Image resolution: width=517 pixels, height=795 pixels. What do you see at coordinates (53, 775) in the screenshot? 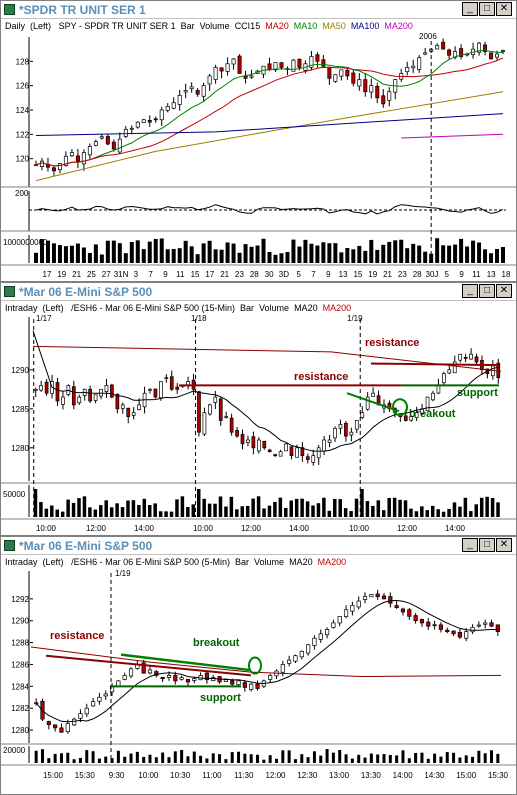
I see `x-tick-label: 15:00` at bounding box center [53, 775].